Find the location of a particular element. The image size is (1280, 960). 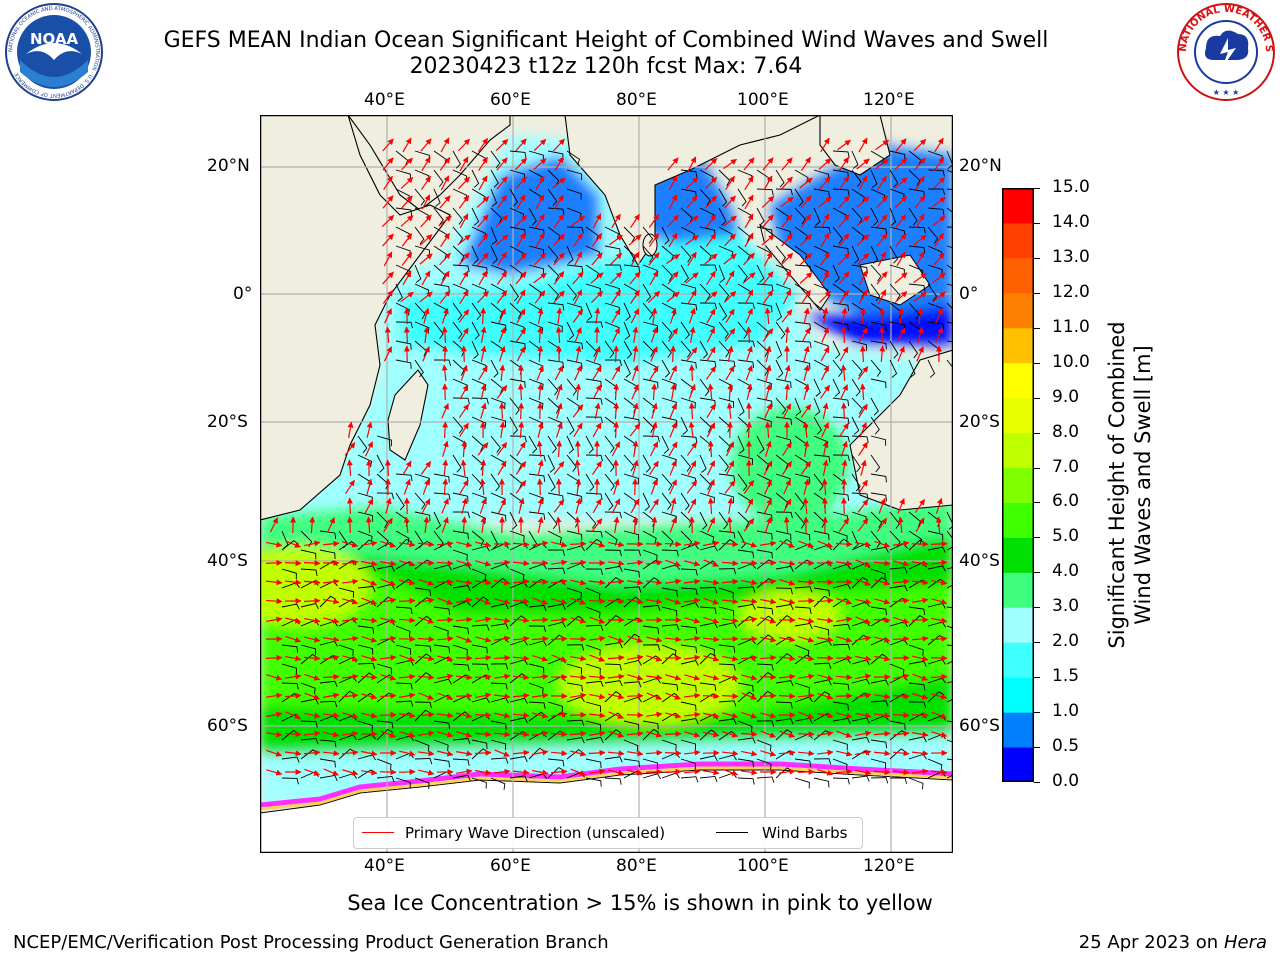

footer-date: 25 Apr 2023 on Hera is located at coordinates (1173, 942).